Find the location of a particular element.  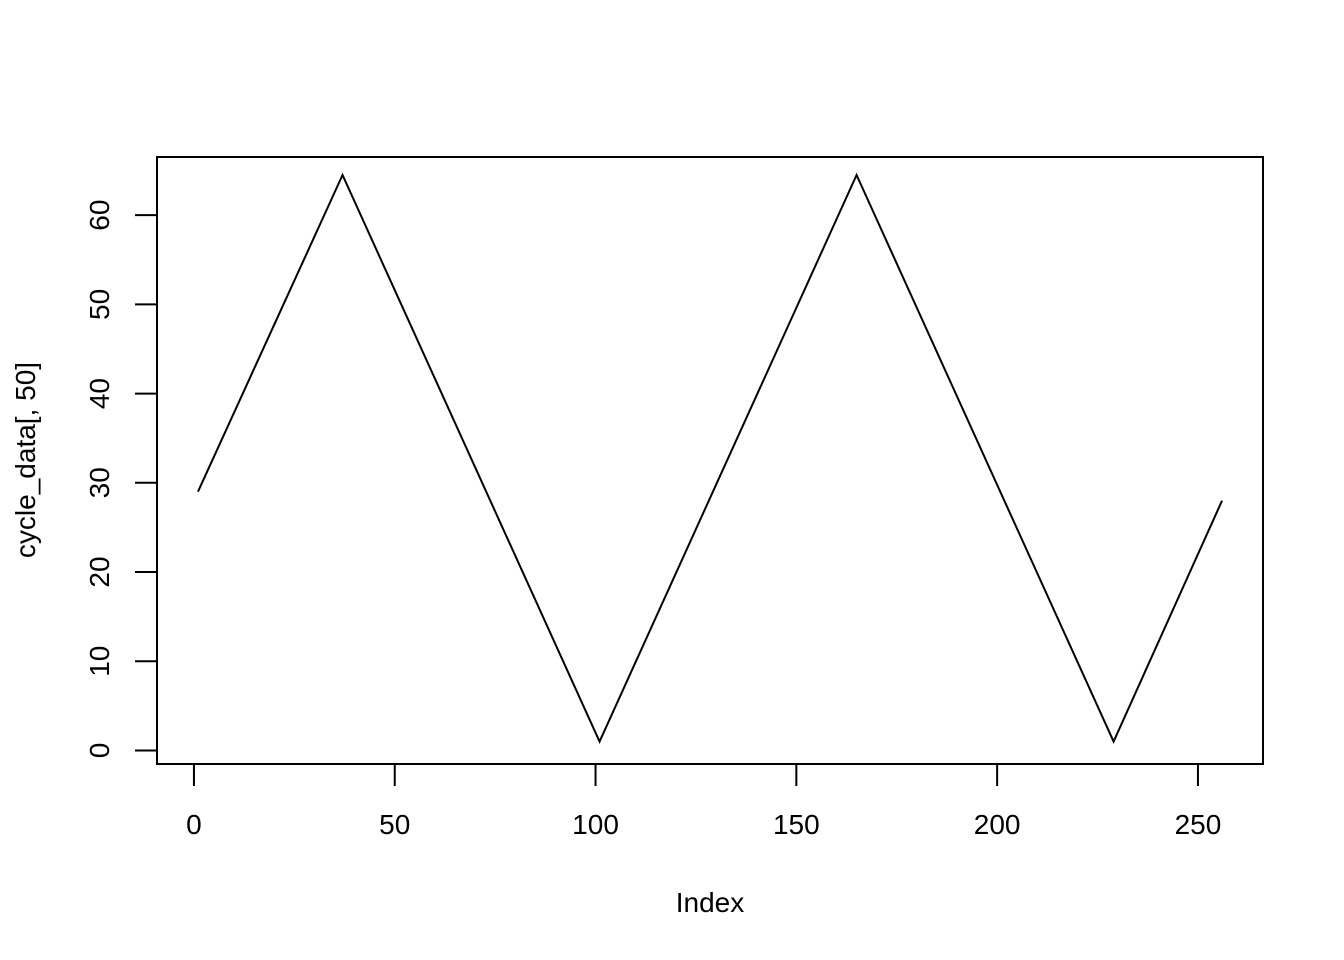

y-tick-label: 10 is located at coordinates (99, 661).